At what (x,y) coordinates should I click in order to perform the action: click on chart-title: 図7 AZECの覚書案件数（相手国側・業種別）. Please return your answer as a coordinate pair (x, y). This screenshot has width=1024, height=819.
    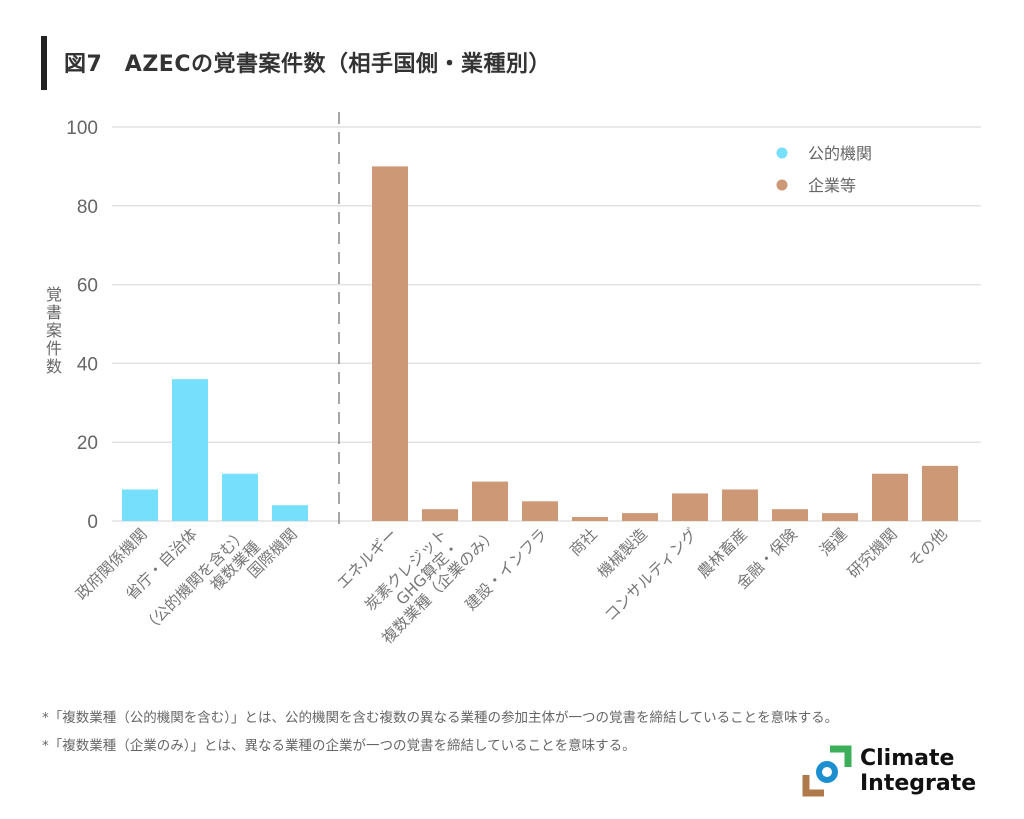
    Looking at the image, I should click on (307, 64).